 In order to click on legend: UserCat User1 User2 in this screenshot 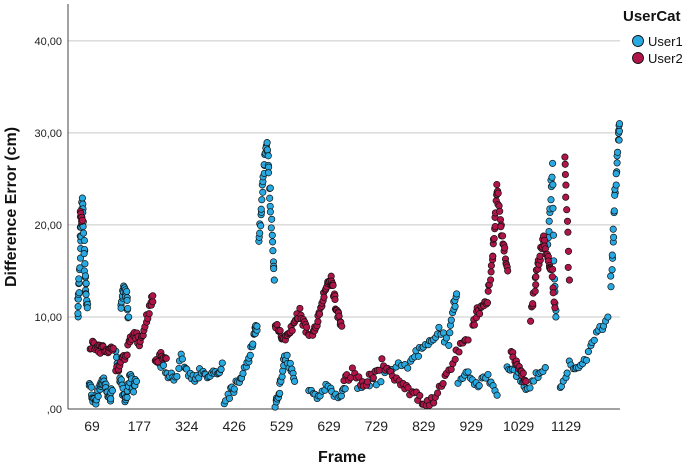, I will do `click(653, 37)`.